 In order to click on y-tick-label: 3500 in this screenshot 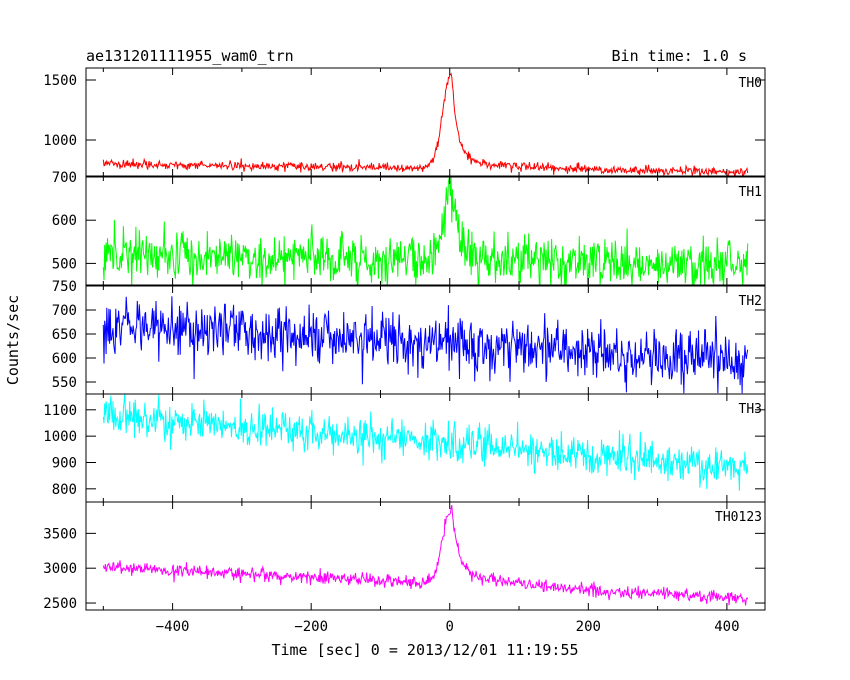, I will do `click(60, 534)`.